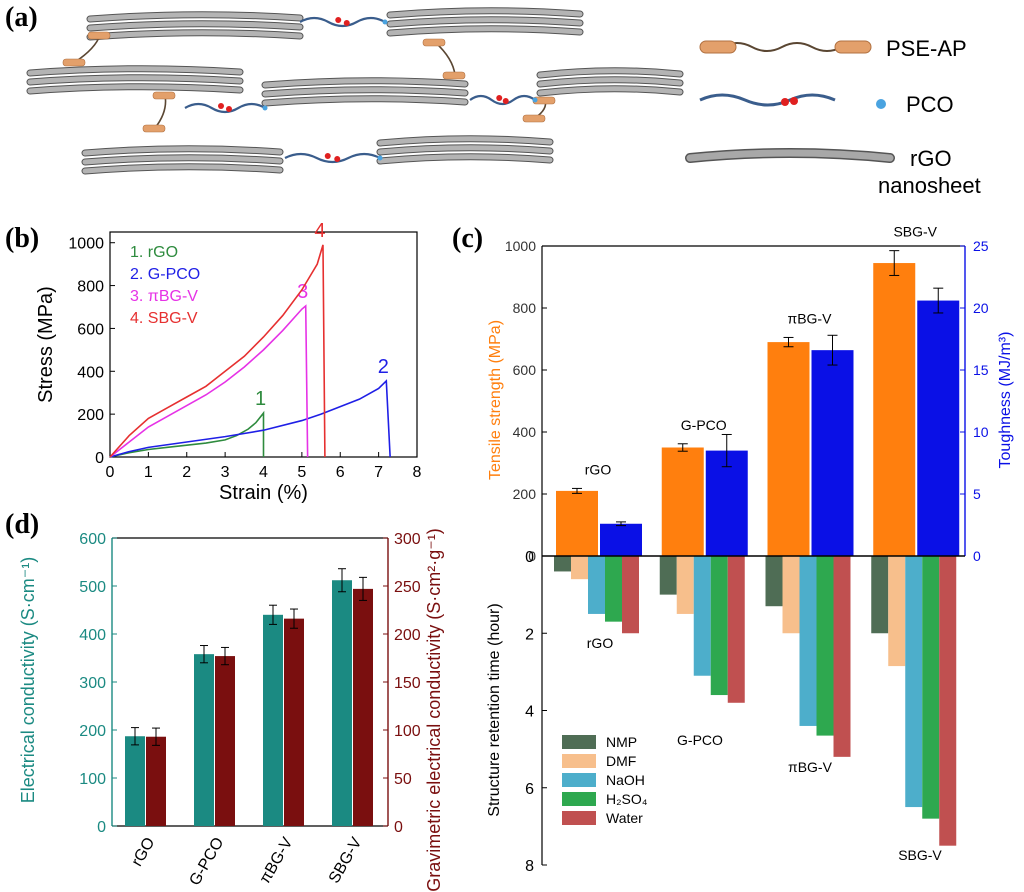 The width and height of the screenshot is (1024, 892). What do you see at coordinates (529, 866) in the screenshot?
I see `lower-tick-label: 8` at bounding box center [529, 866].